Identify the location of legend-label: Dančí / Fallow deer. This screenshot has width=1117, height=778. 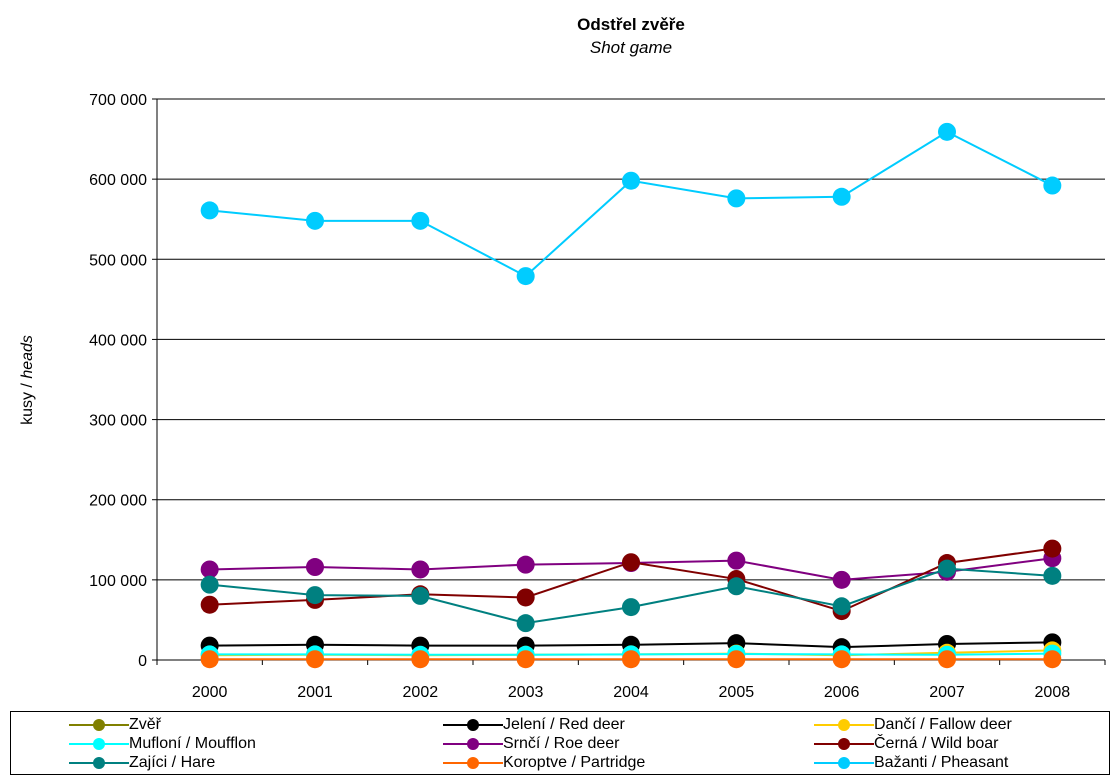
(943, 724).